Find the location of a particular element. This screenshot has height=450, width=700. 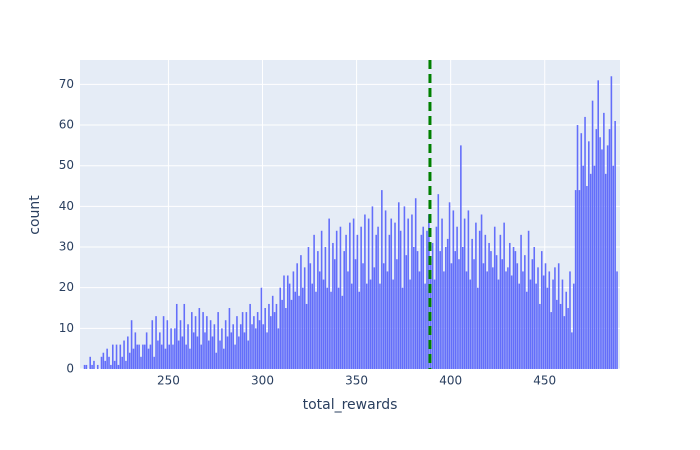

y-tick-label: 60 is located at coordinates (66, 125).